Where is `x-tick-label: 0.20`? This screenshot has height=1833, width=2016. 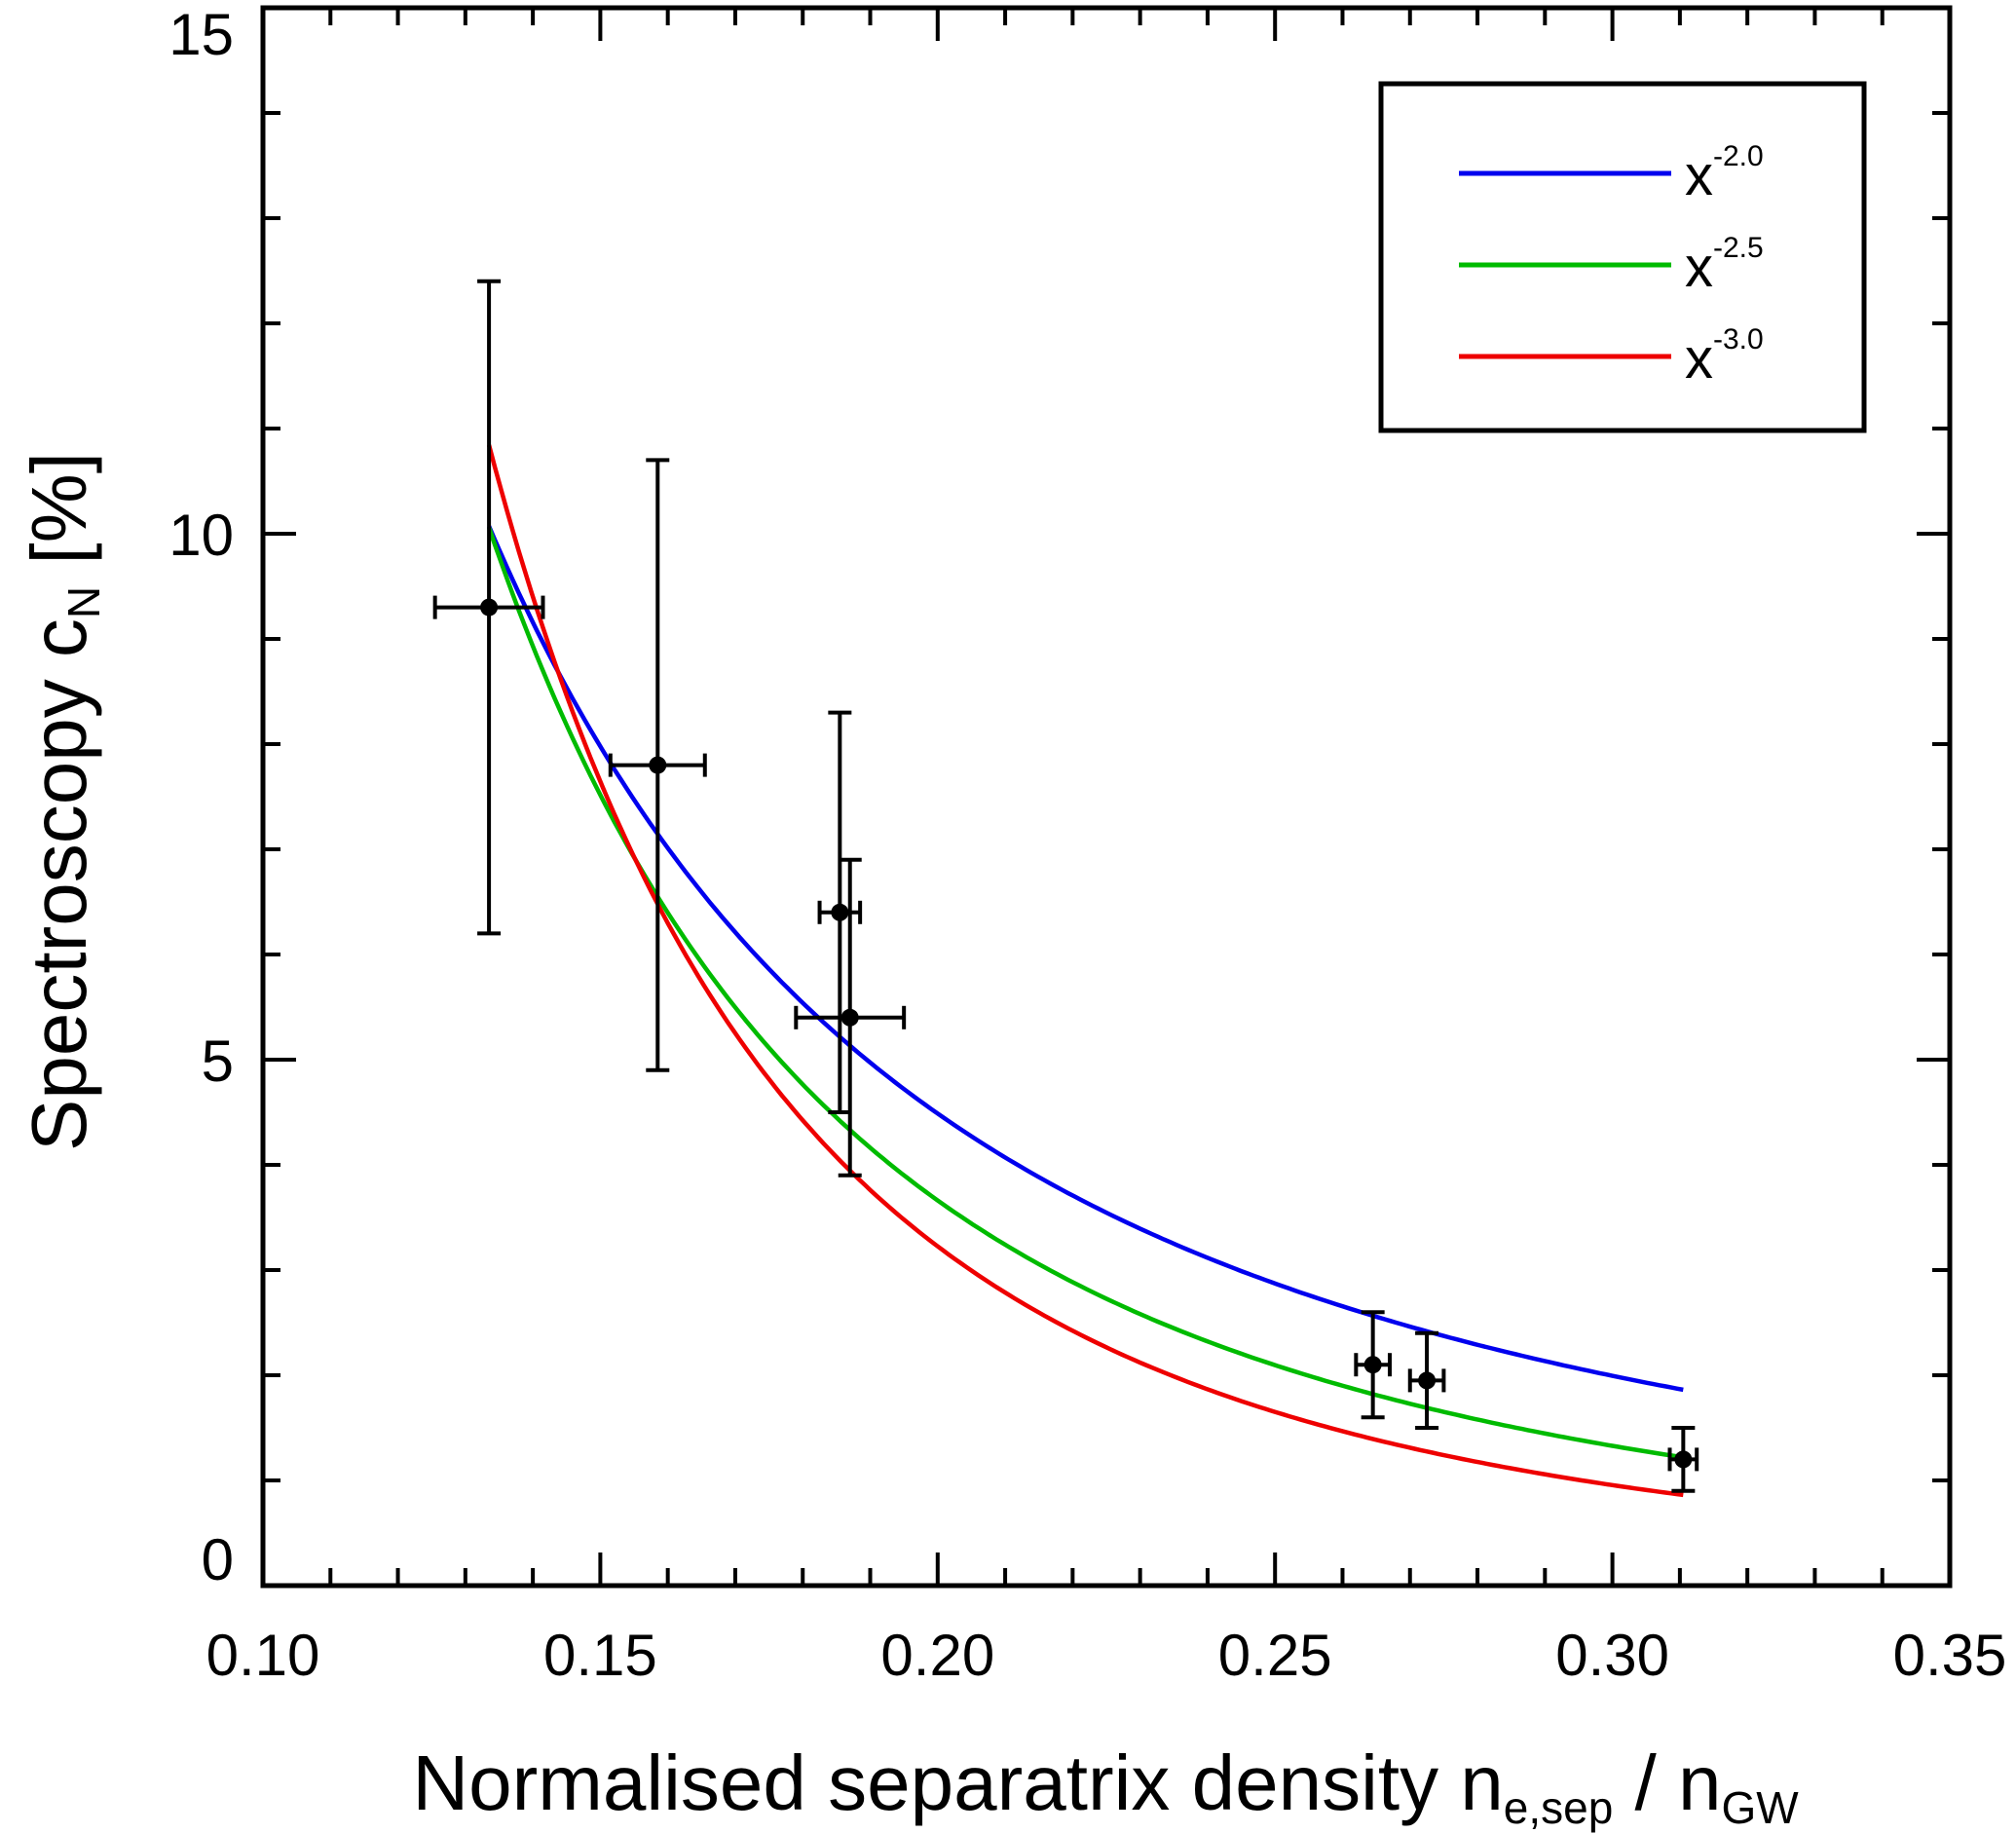 x-tick-label: 0.20 is located at coordinates (937, 1655).